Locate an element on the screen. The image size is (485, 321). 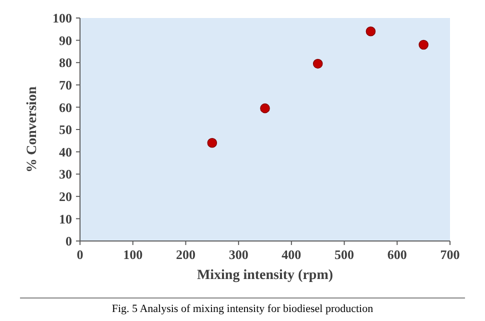
x-tick-label: 0 is located at coordinates (80, 254).